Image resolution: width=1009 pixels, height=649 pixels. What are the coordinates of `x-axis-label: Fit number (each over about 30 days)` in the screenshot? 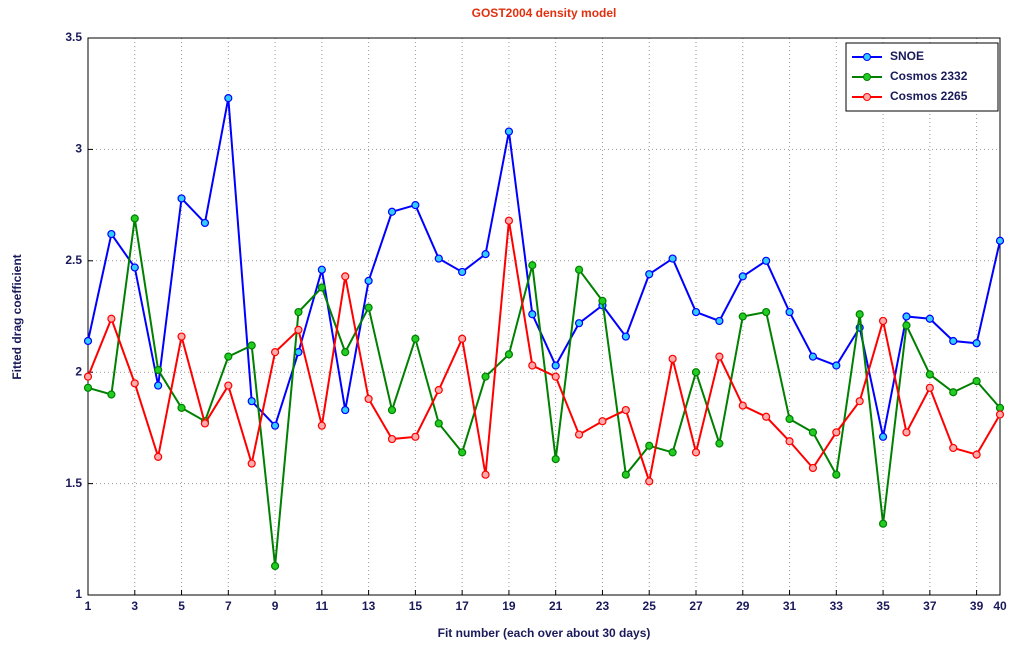 It's located at (544, 633).